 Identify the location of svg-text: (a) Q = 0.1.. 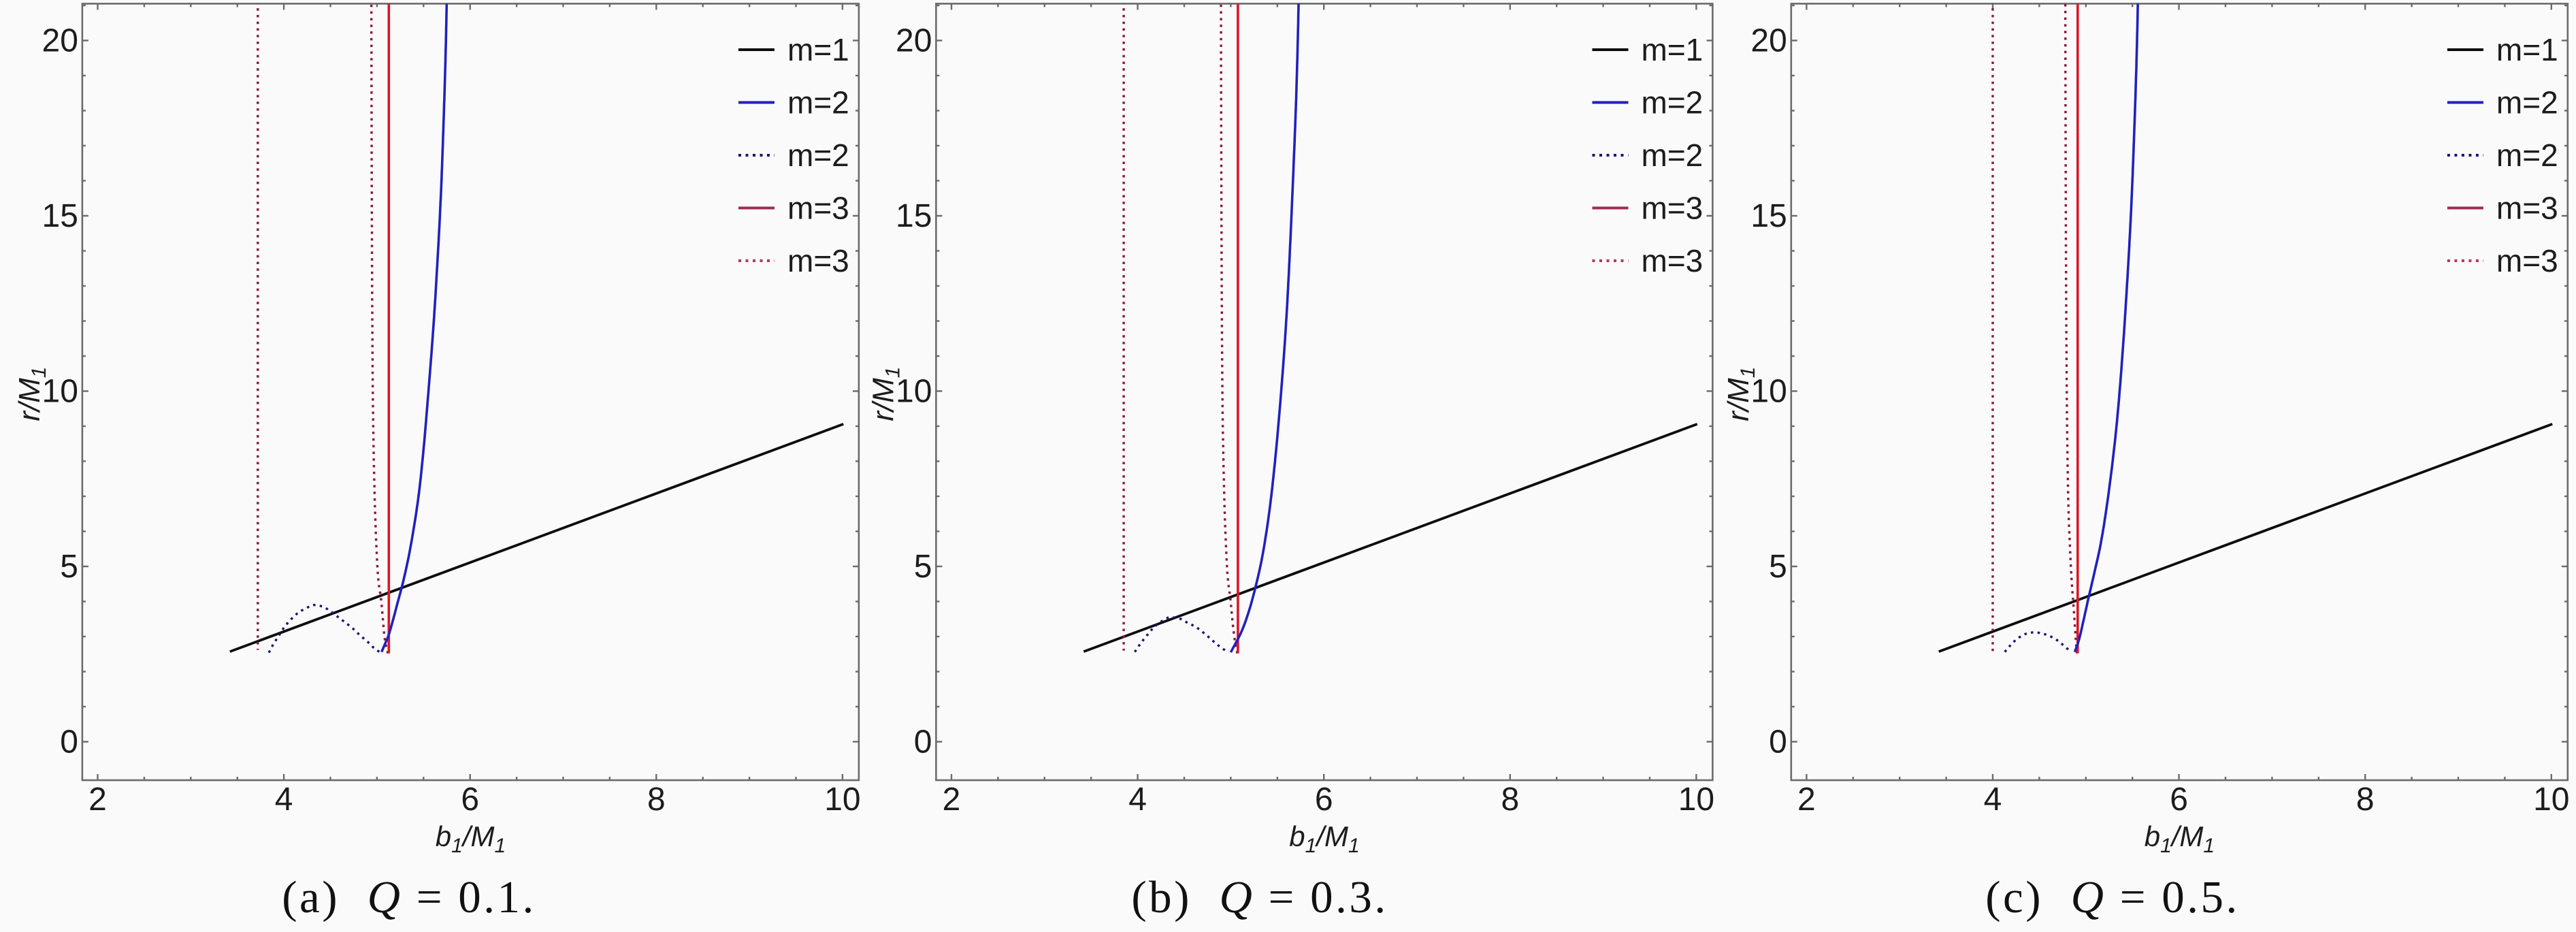
(409, 897).